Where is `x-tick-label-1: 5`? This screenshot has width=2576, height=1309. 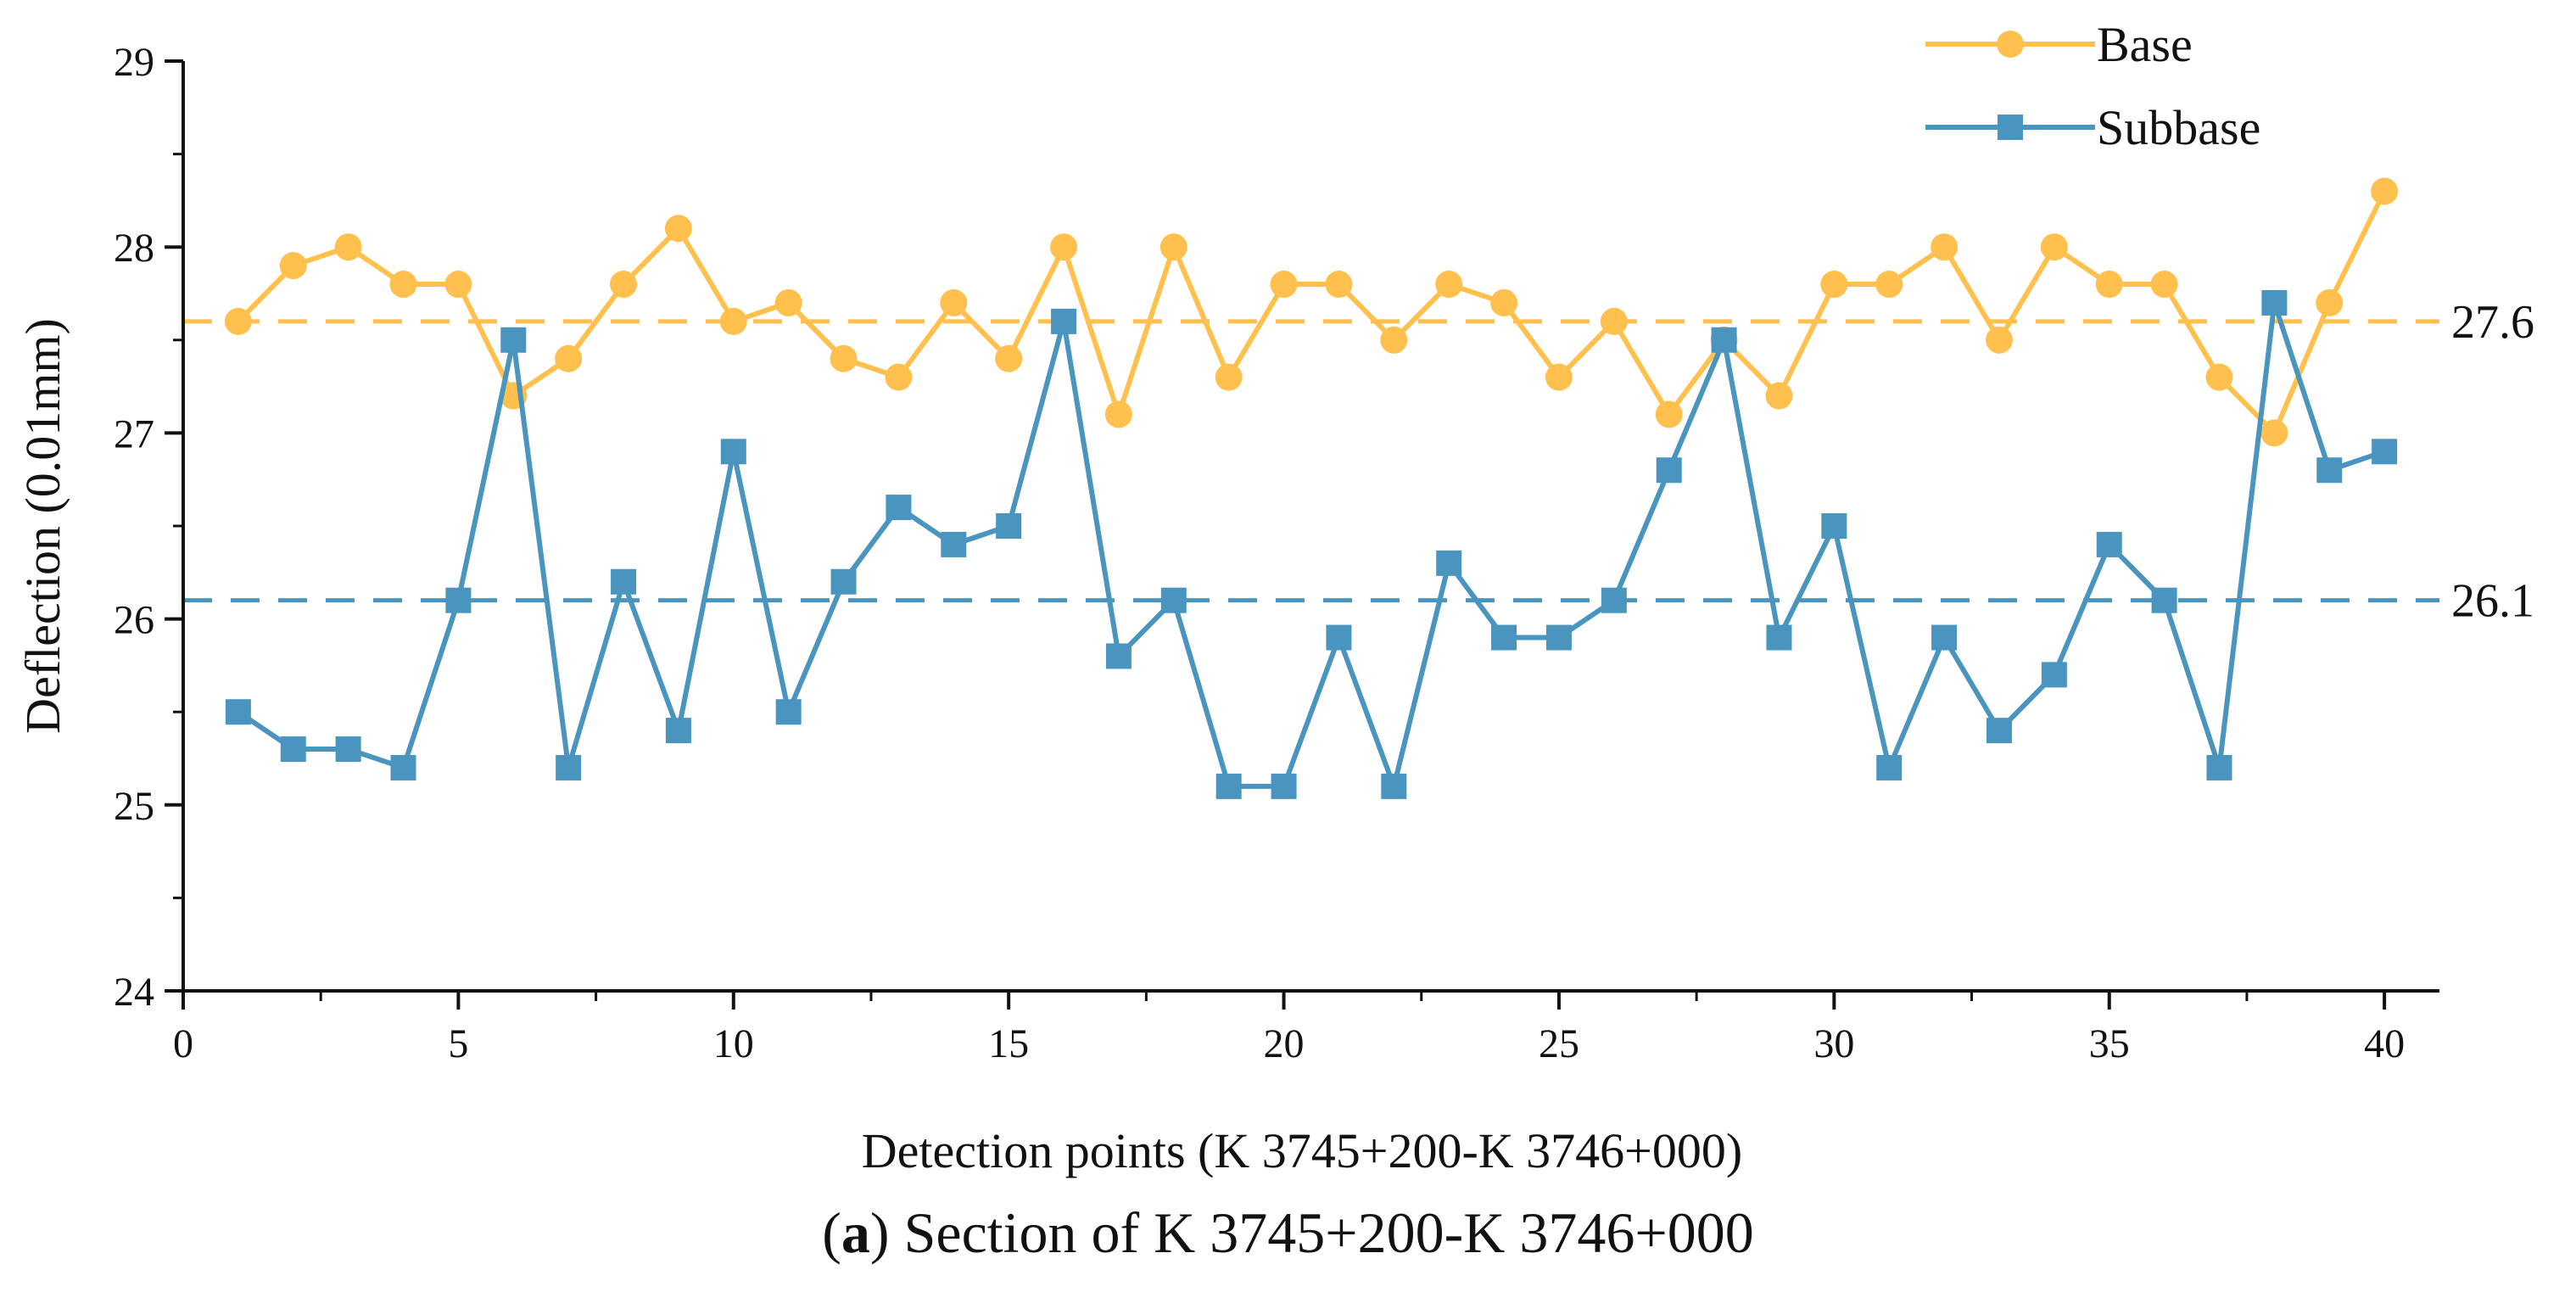
x-tick-label-1: 5 is located at coordinates (458, 1043).